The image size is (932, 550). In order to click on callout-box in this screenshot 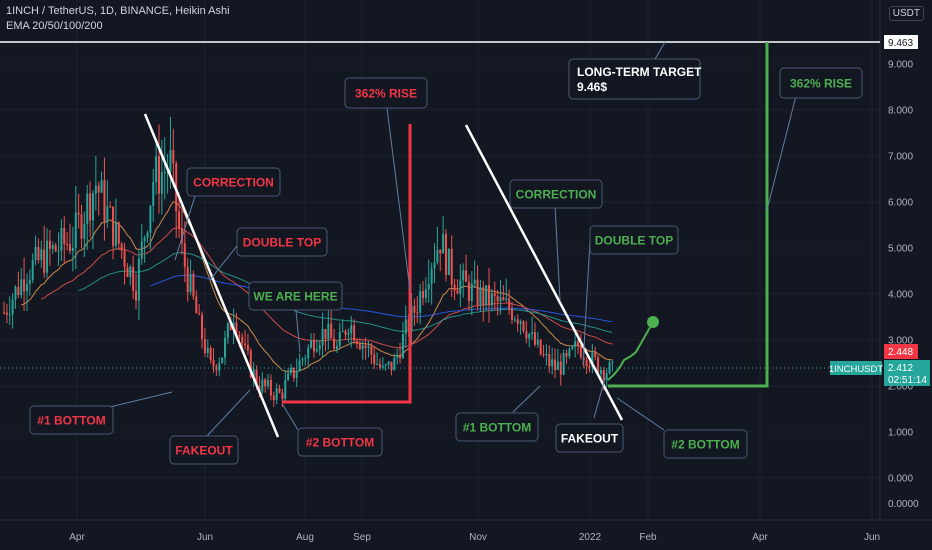, I will do `click(556, 194)`.